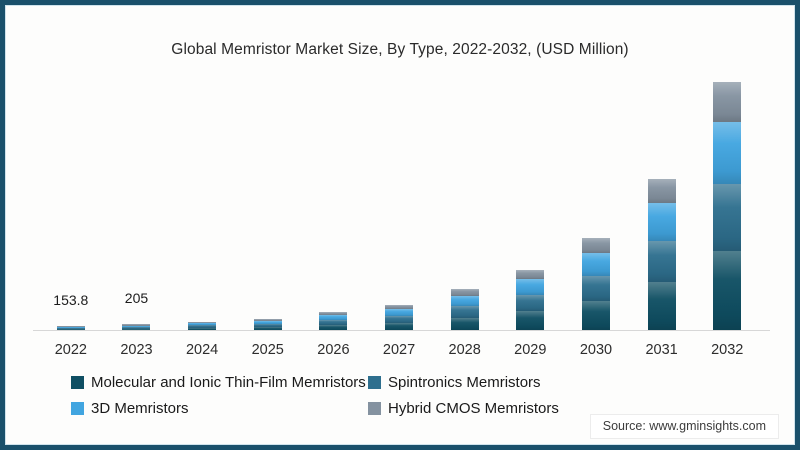 The image size is (800, 450). I want to click on bar-2025, so click(268, 203).